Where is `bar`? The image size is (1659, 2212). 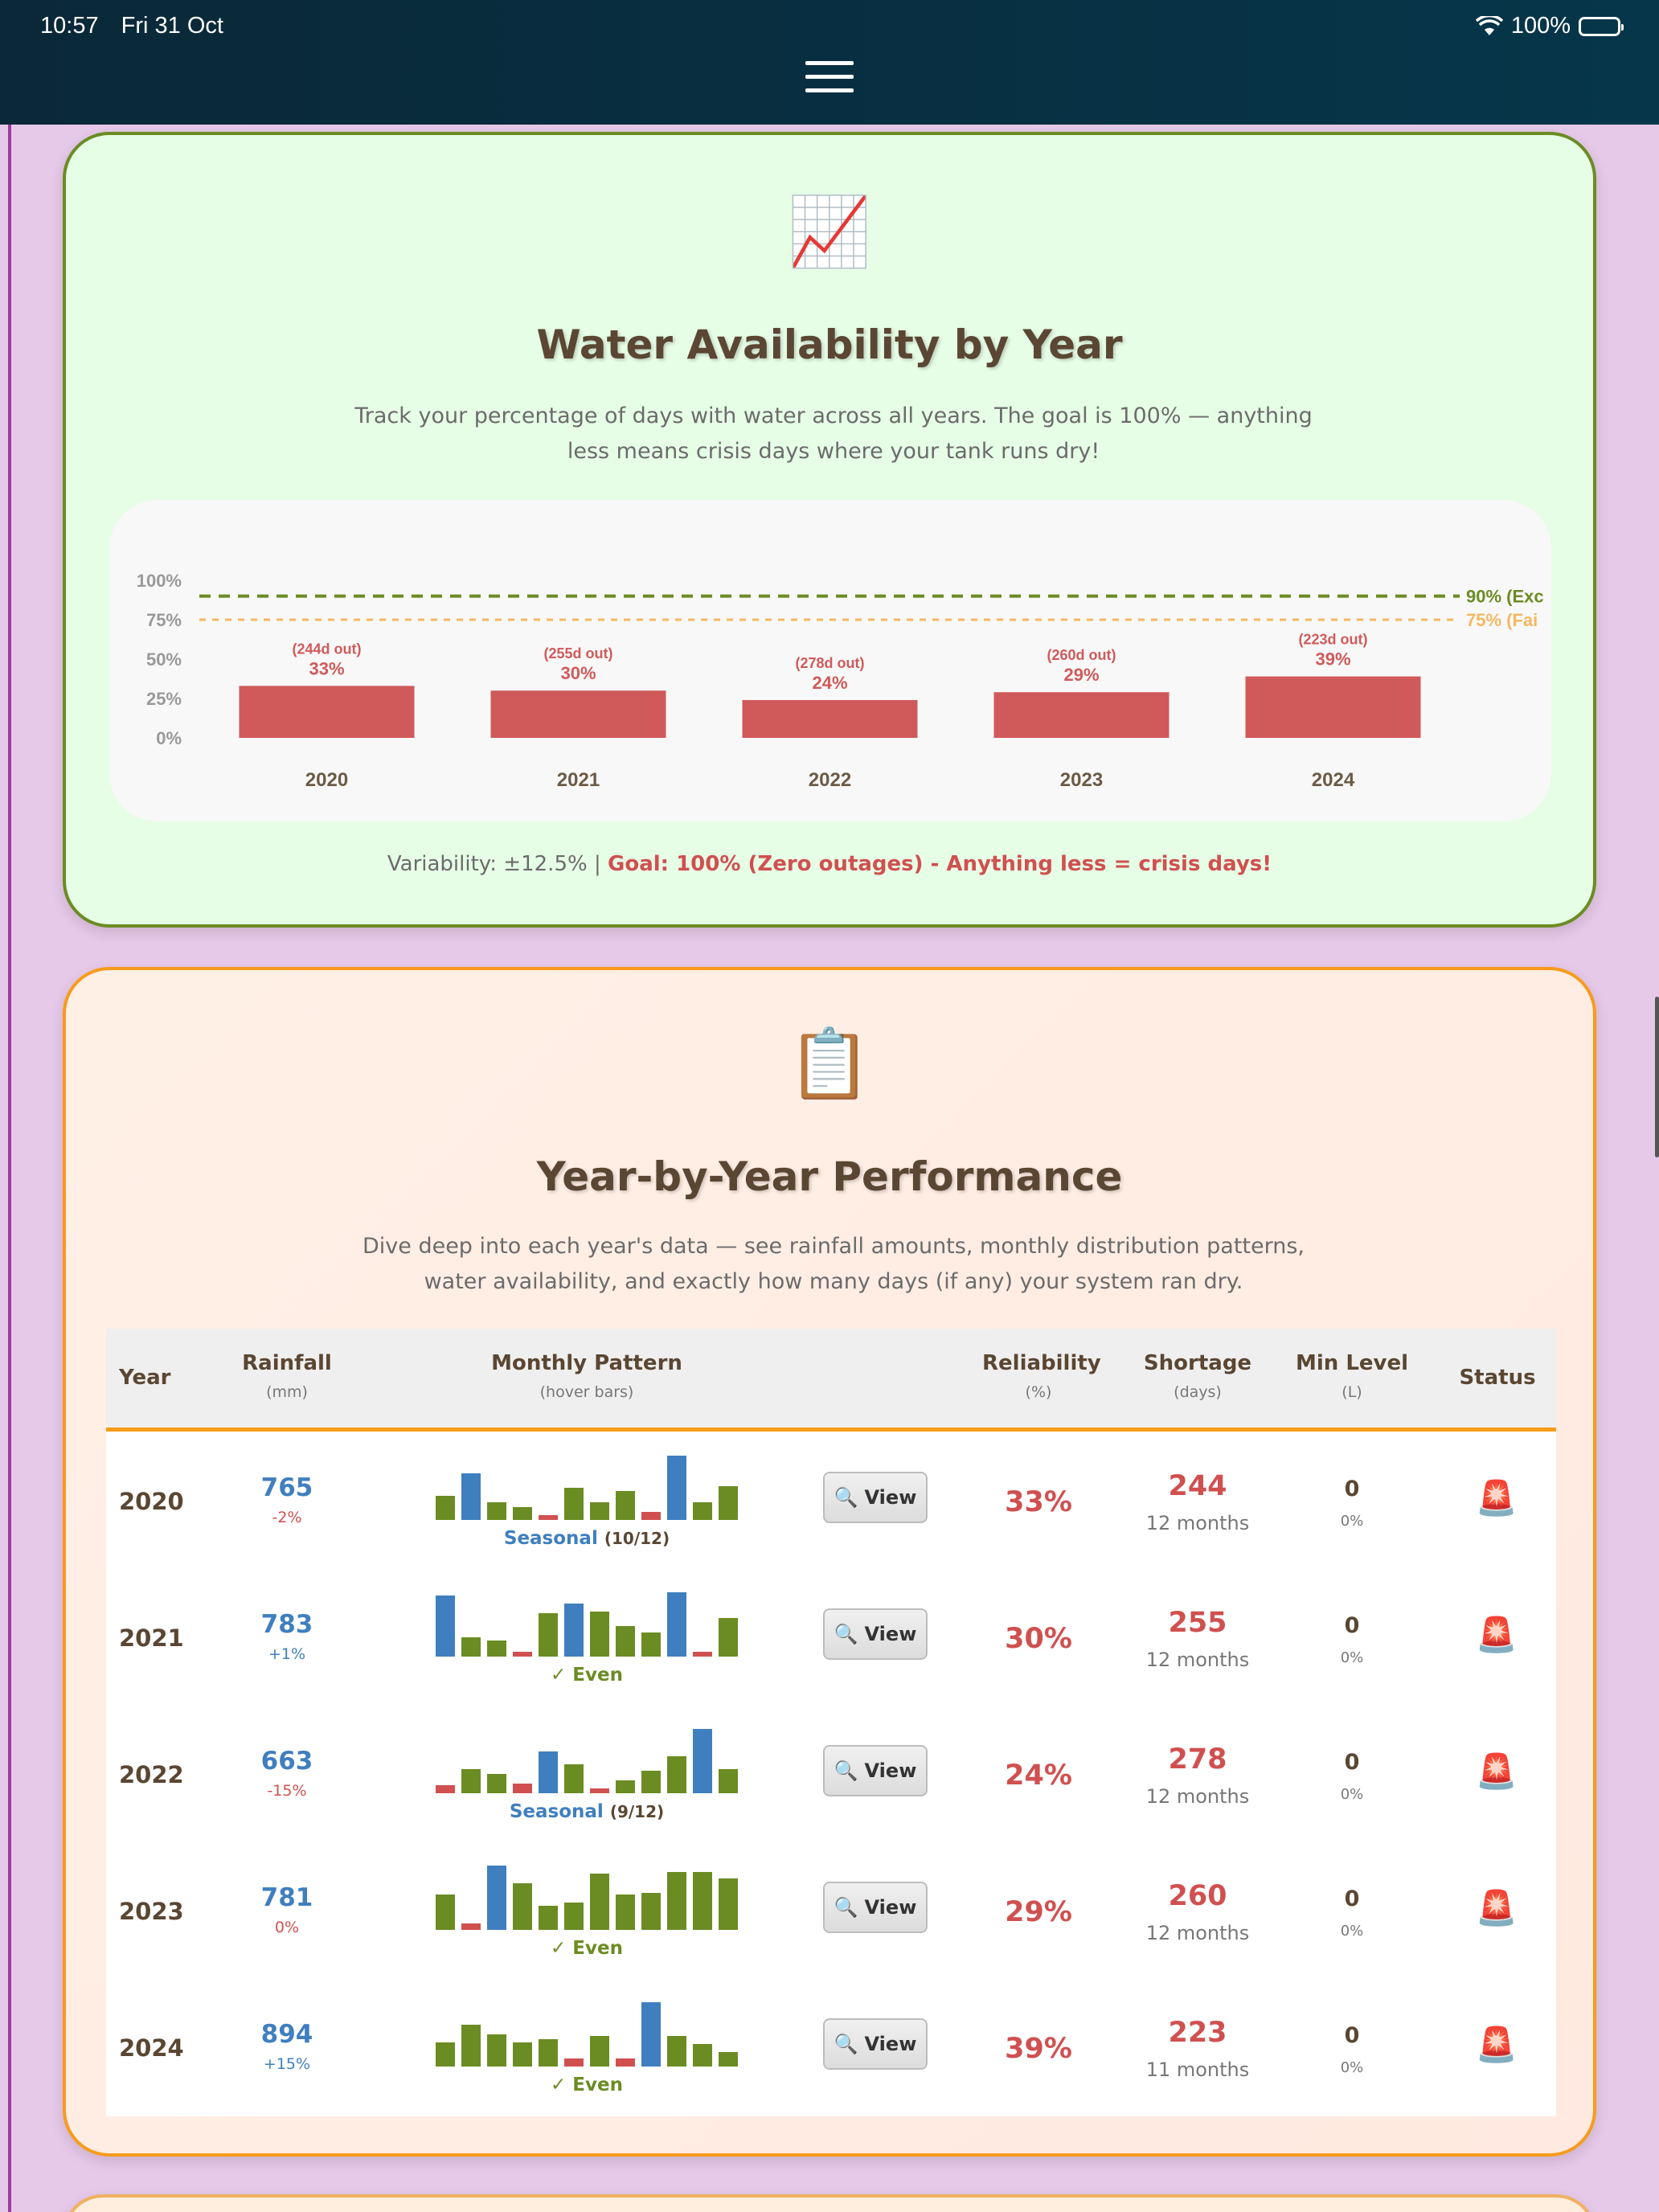 bar is located at coordinates (1081, 715).